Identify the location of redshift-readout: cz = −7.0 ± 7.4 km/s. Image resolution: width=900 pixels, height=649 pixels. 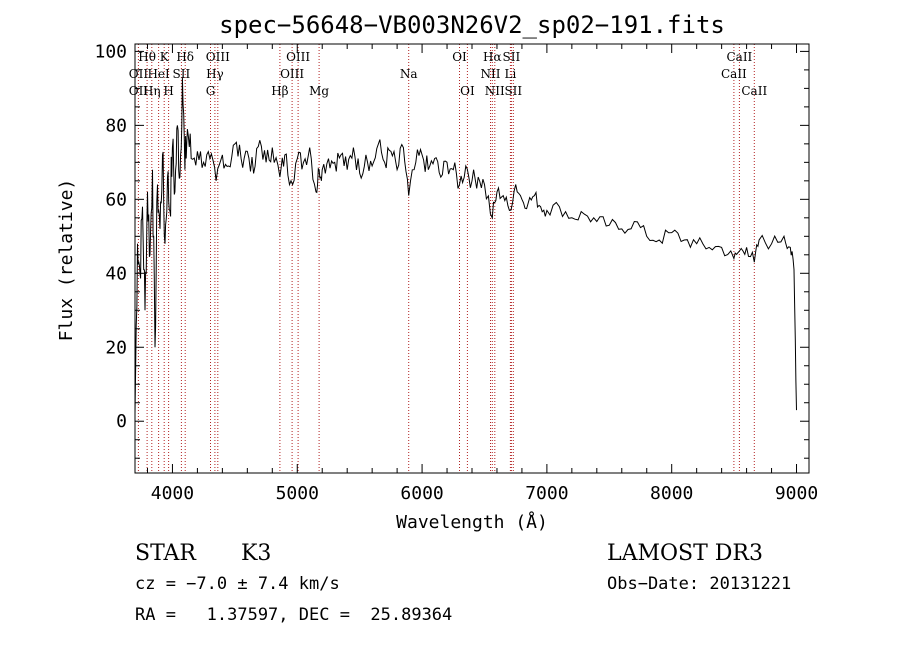
(237, 584).